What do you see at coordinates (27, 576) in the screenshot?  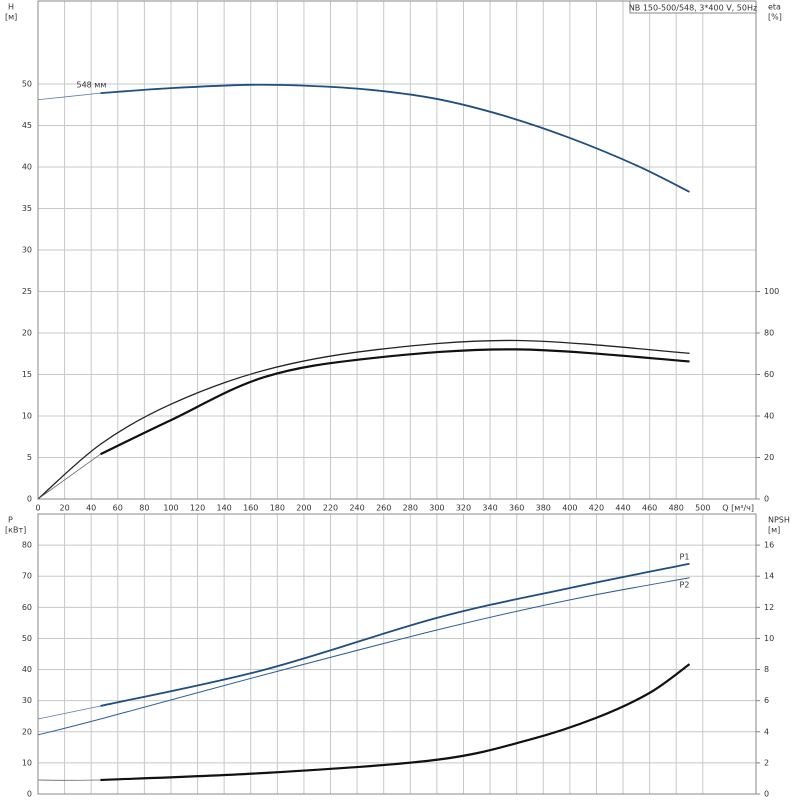 I see `y-tick-label: 70` at bounding box center [27, 576].